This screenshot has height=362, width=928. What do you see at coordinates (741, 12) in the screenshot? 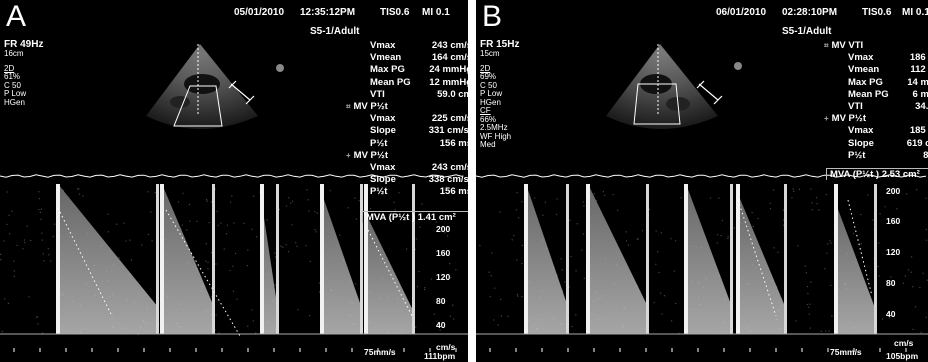
I see `exam-date: 06/01/2010` at bounding box center [741, 12].